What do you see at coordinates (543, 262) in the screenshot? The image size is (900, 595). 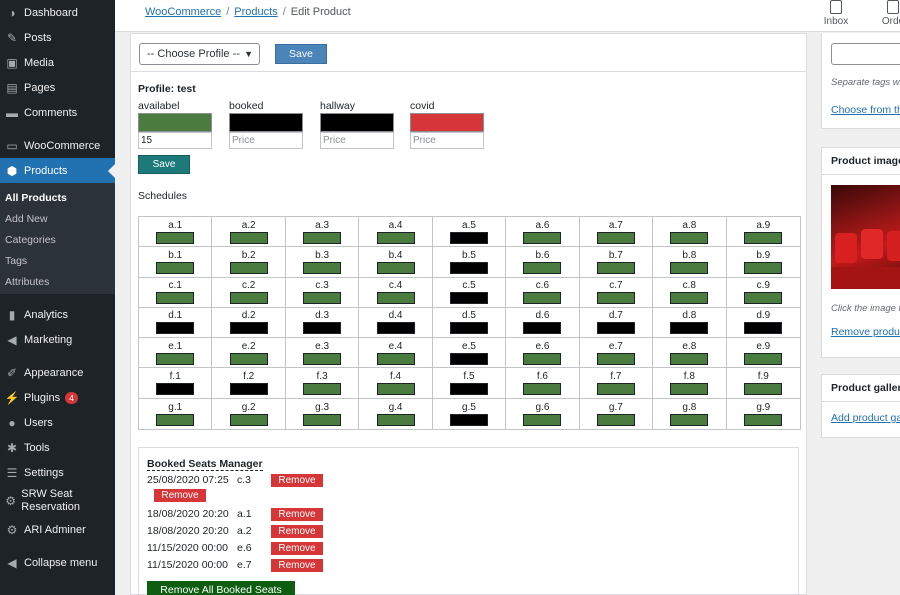 I see `seat-b-6: b.6` at bounding box center [543, 262].